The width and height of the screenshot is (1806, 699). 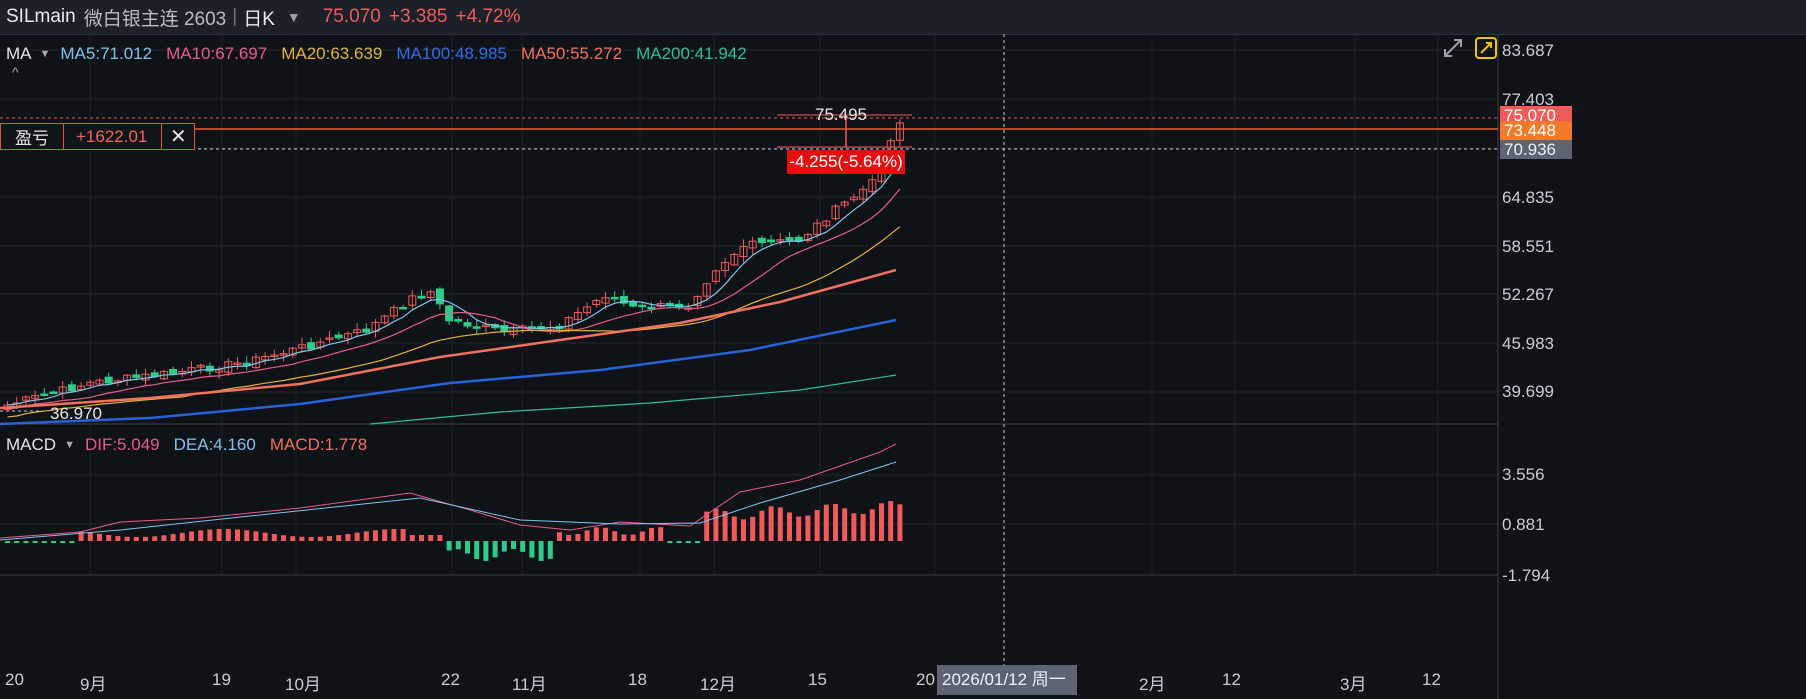 What do you see at coordinates (448, 372) in the screenshot?
I see `ma100-line` at bounding box center [448, 372].